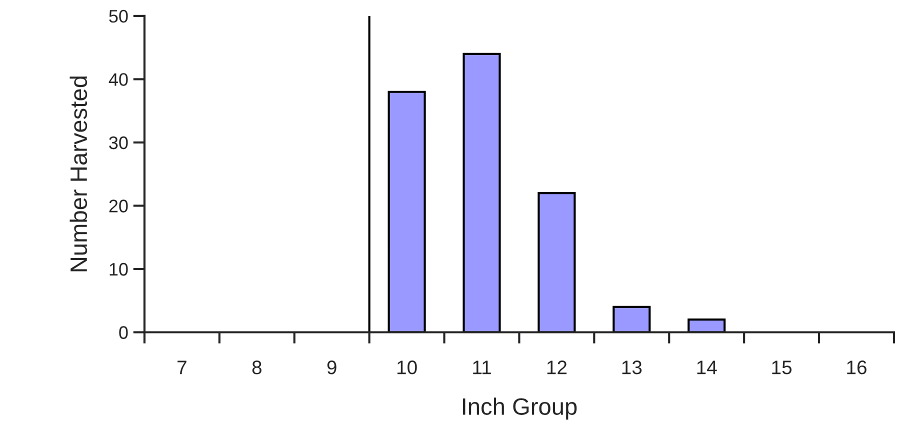  Describe the element at coordinates (407, 367) in the screenshot. I see `x-tick-label: 10` at that location.